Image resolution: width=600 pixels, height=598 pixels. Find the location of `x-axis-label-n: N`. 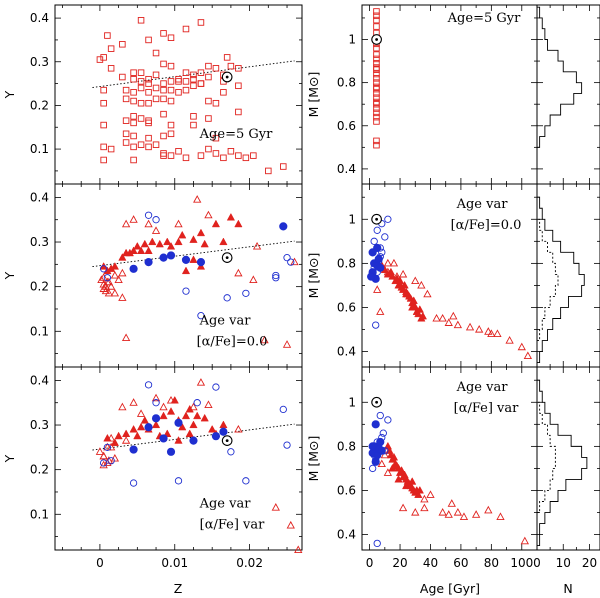

x-axis-label-n: N is located at coordinates (567, 588).